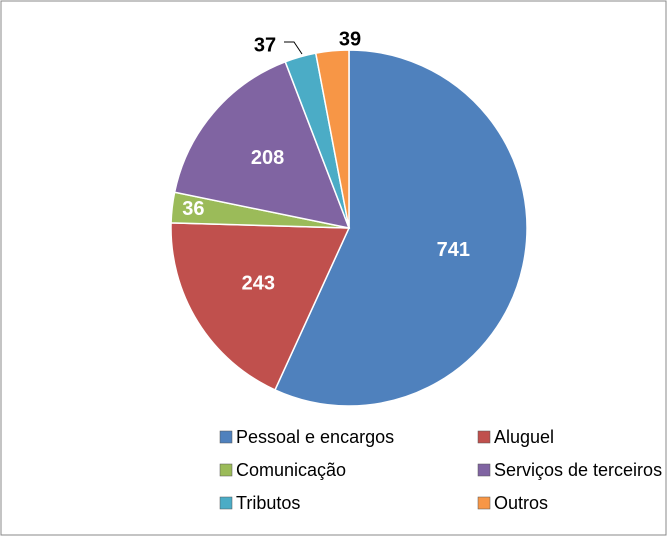 The image size is (667, 536). I want to click on data-label: 39, so click(350, 39).